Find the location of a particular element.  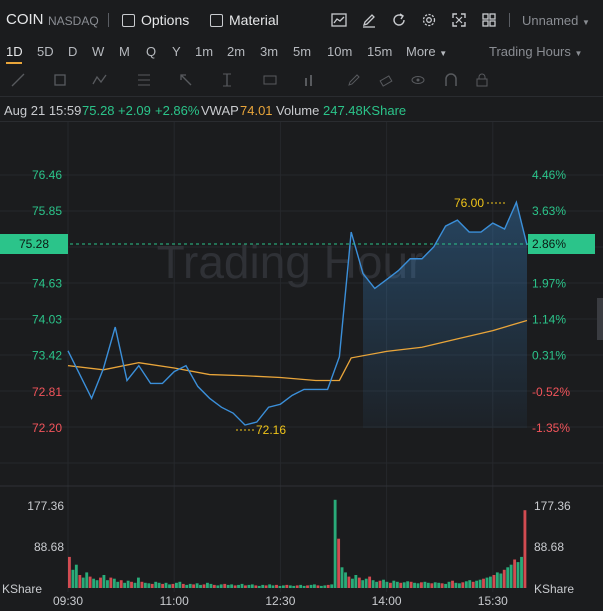

arrow-tool-icon is located at coordinates (186, 80).